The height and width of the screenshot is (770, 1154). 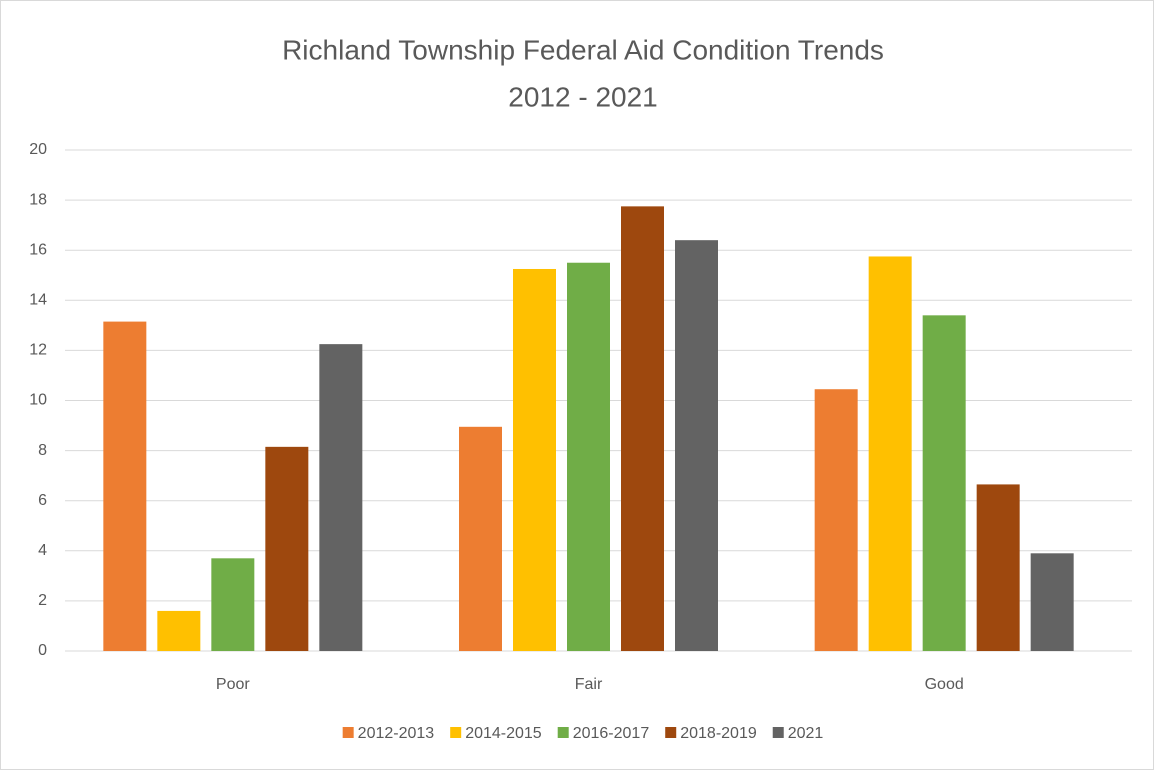 What do you see at coordinates (42, 650) in the screenshot?
I see `y-tick-label: 0` at bounding box center [42, 650].